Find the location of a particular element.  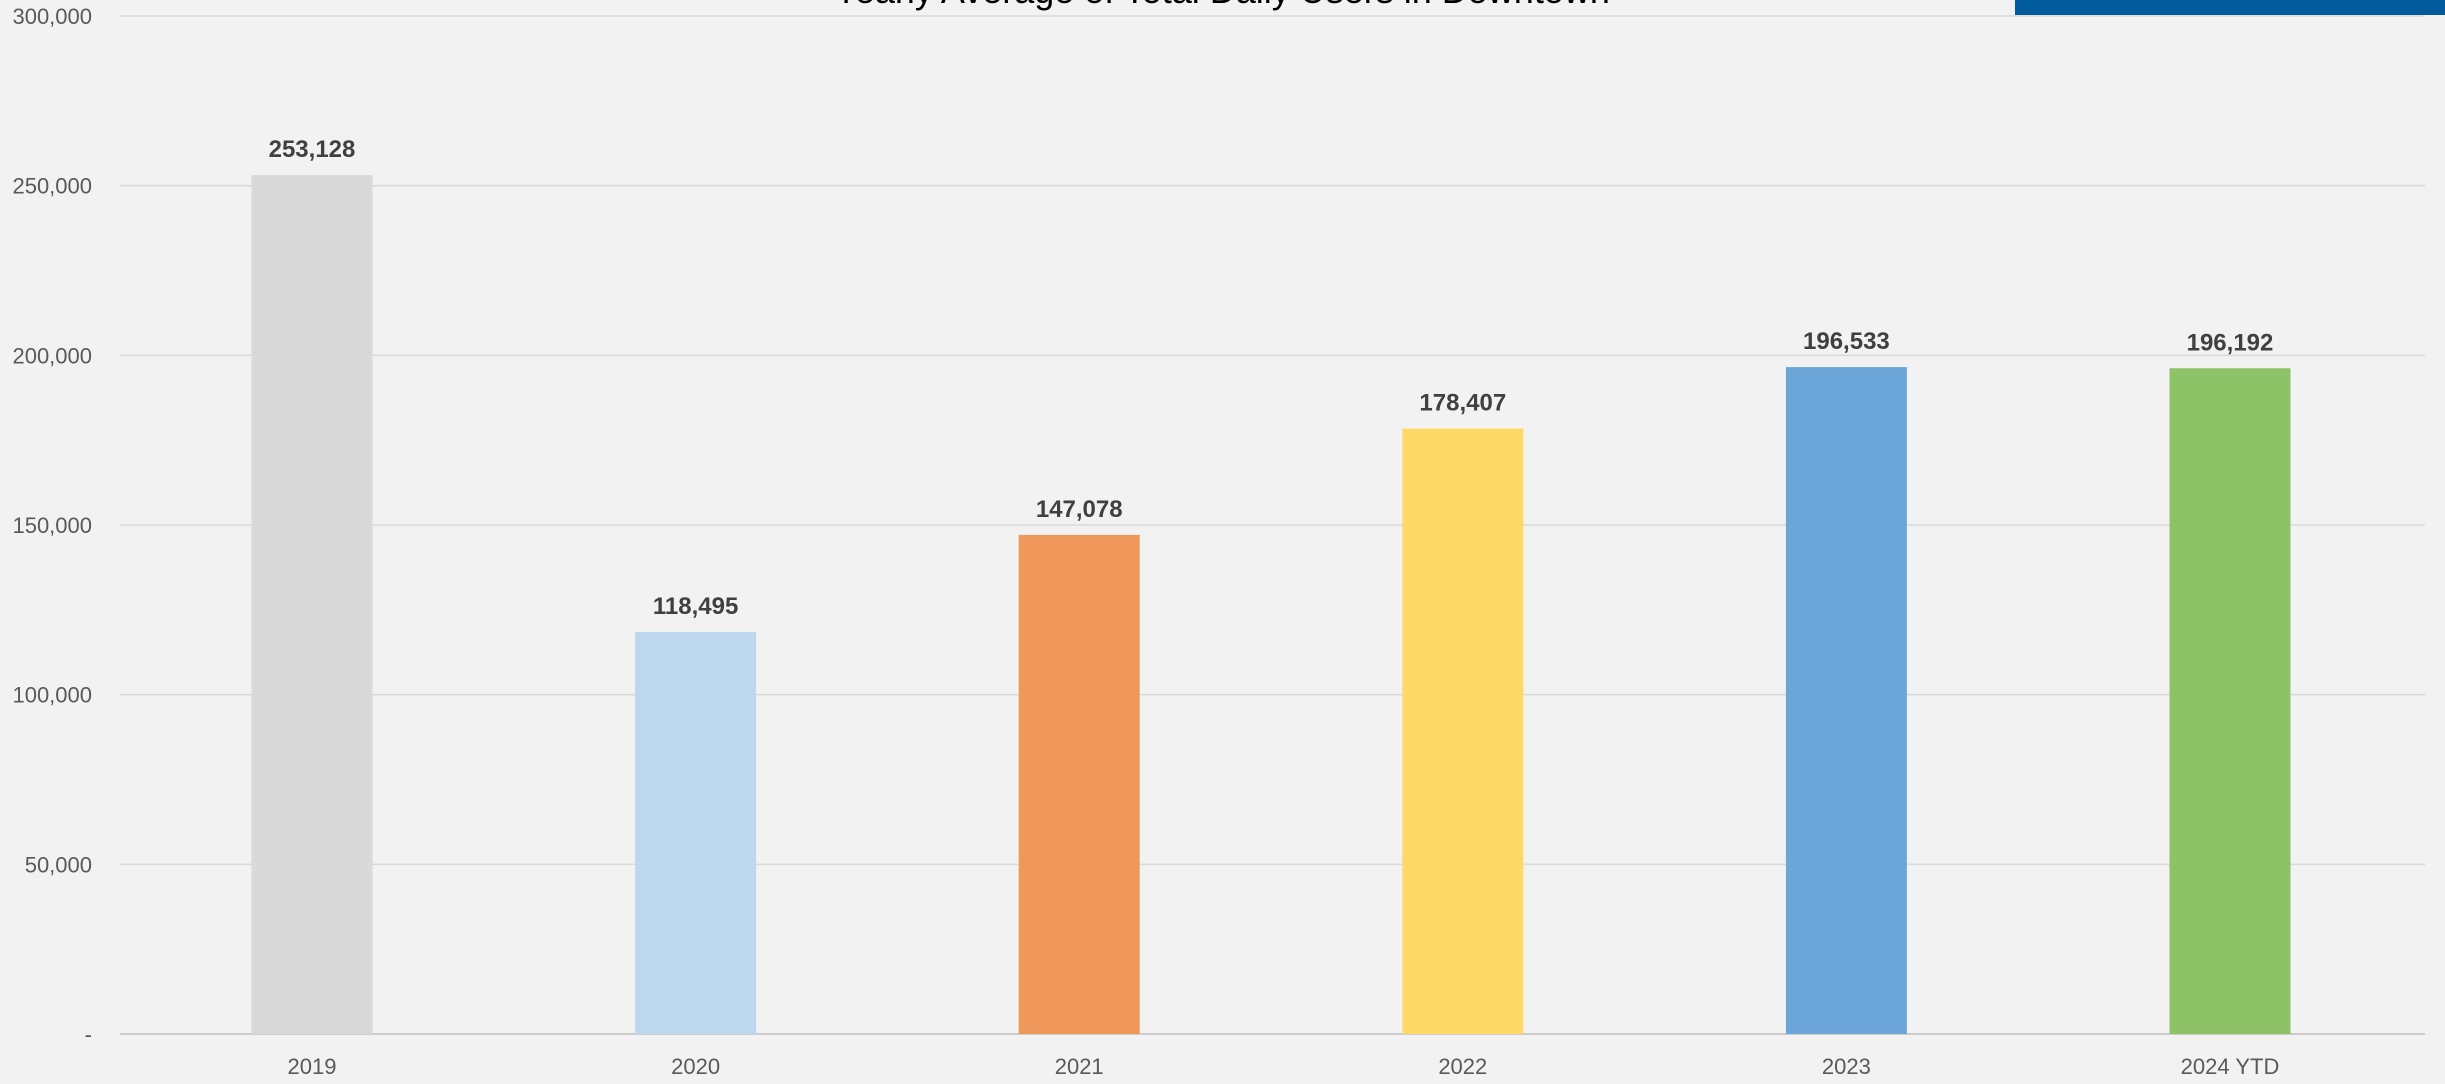

data-label: 253,128 is located at coordinates (312, 149).